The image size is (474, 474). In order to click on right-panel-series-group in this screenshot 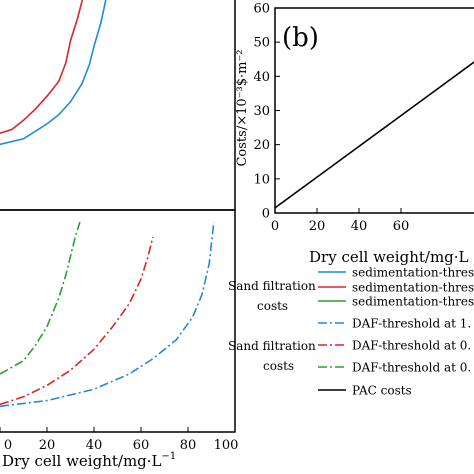, I will do `click(374, 135)`.